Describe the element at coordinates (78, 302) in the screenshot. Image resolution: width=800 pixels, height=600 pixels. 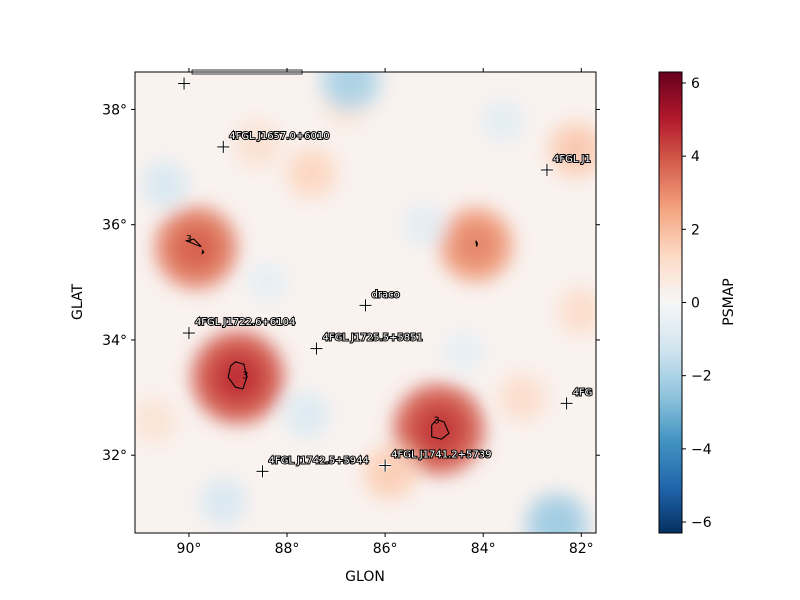
I see `y-axis-label: GLAT` at that location.